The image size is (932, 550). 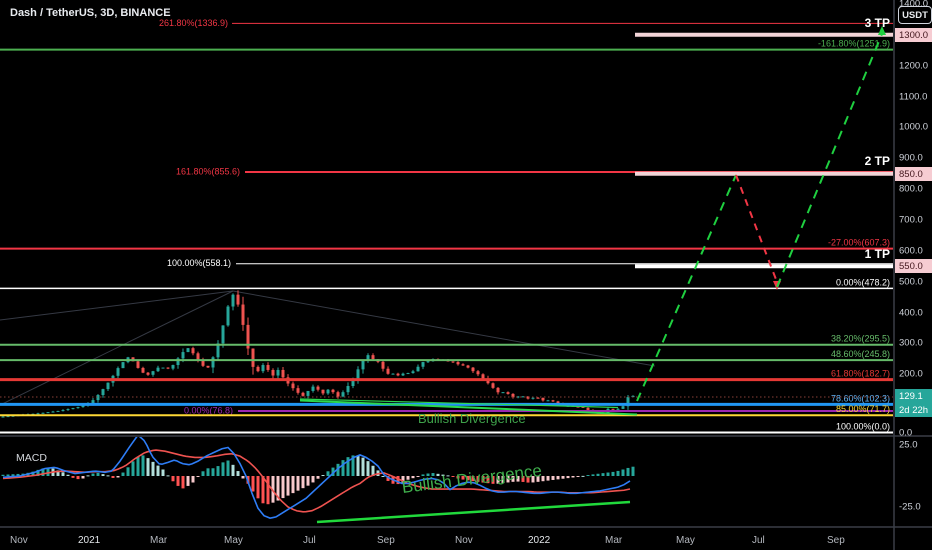 What do you see at coordinates (863, 409) in the screenshot?
I see `fib-label: 85.00%(71.7)` at bounding box center [863, 409].